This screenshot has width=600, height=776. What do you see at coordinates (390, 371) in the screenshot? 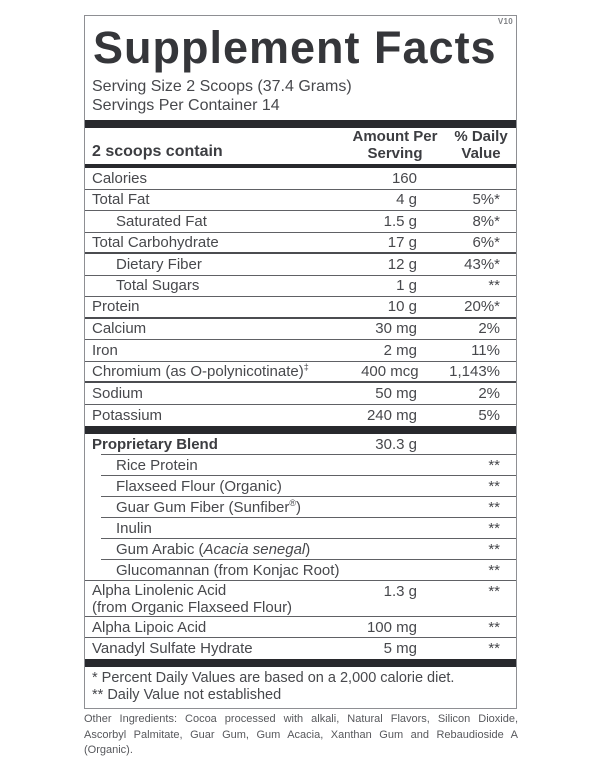
I see `amount-value: 400 mcg` at bounding box center [390, 371].